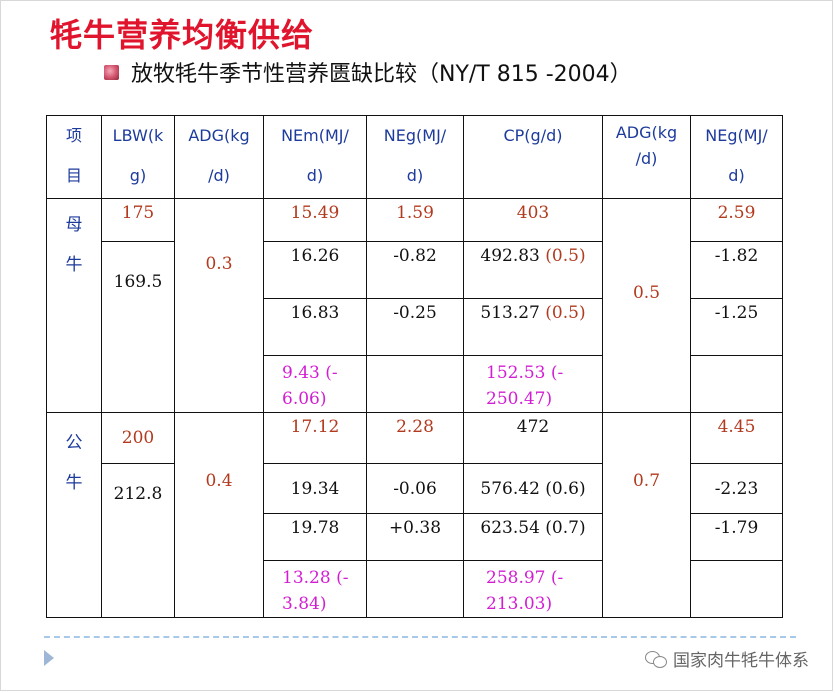  I want to click on female-nem-1: 15.49, so click(315, 220).